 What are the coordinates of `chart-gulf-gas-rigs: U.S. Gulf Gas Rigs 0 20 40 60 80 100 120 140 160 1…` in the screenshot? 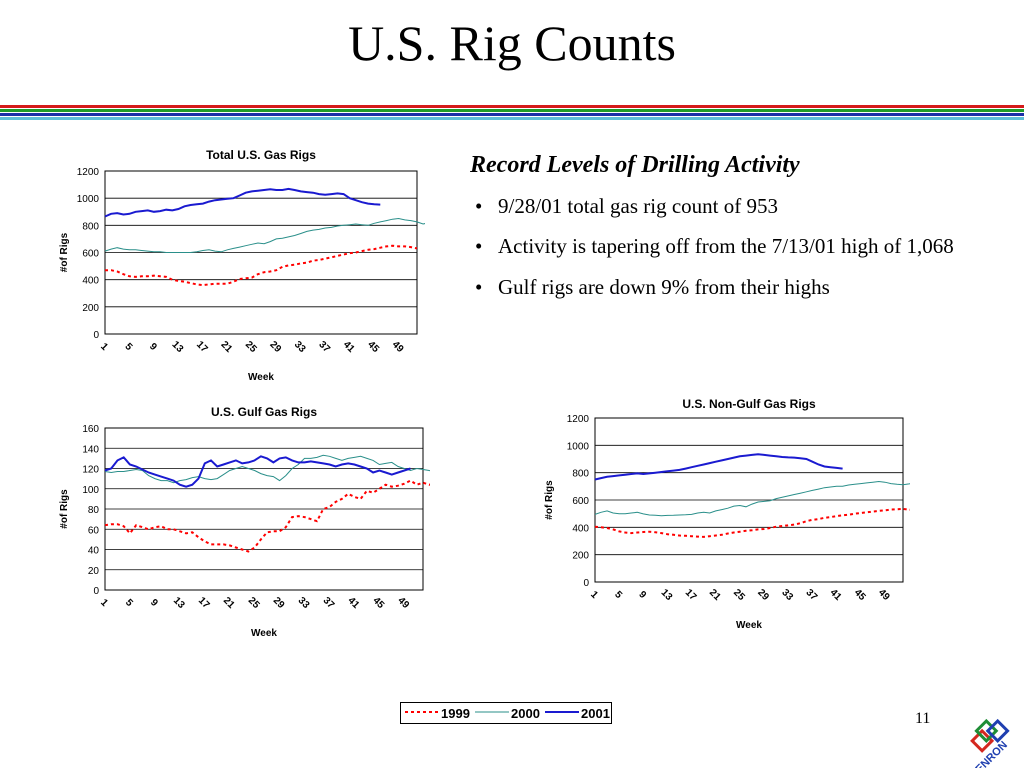 It's located at (242, 522).